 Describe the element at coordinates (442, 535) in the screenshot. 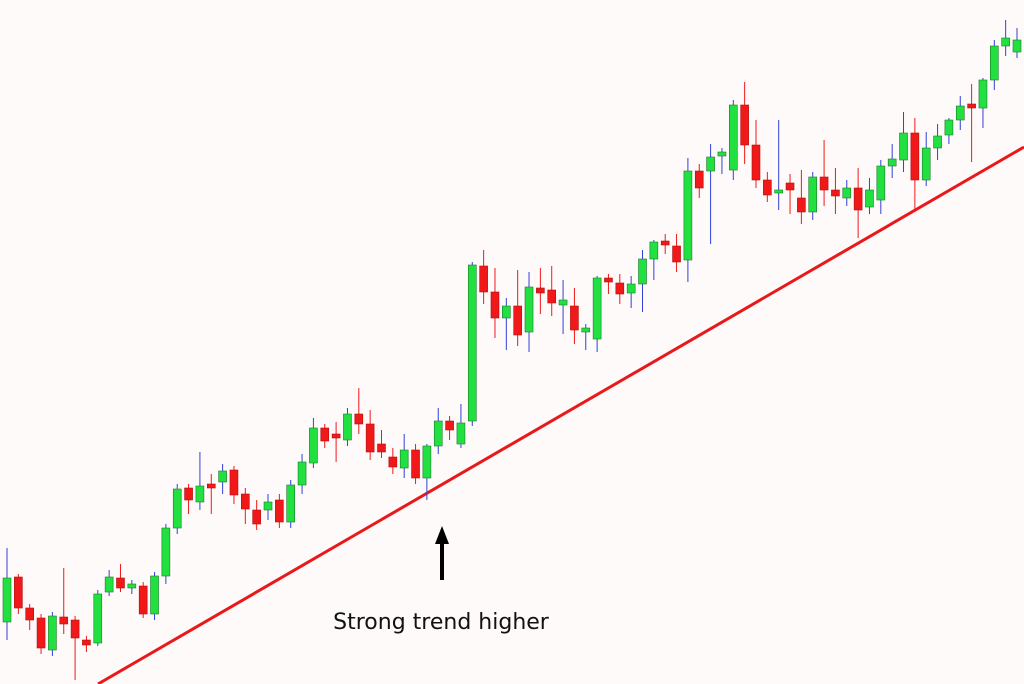

I see `arrow-head` at that location.